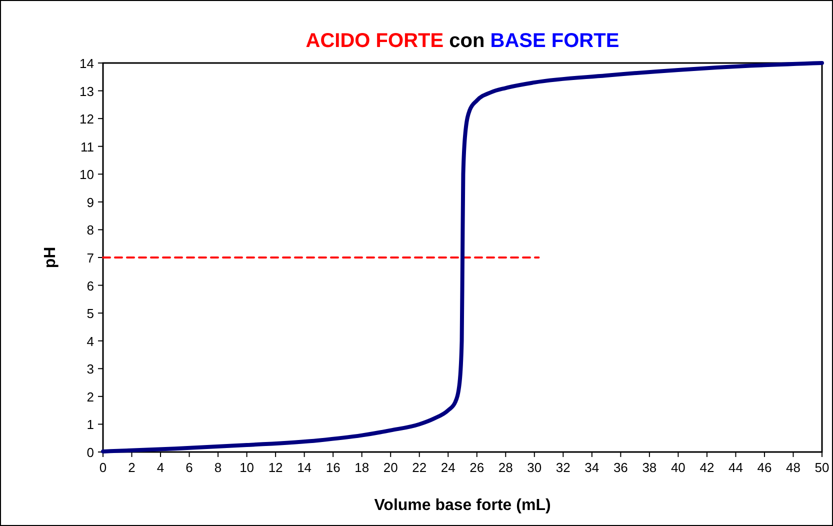 Image resolution: width=833 pixels, height=526 pixels. I want to click on x-tick-label: 10, so click(247, 467).